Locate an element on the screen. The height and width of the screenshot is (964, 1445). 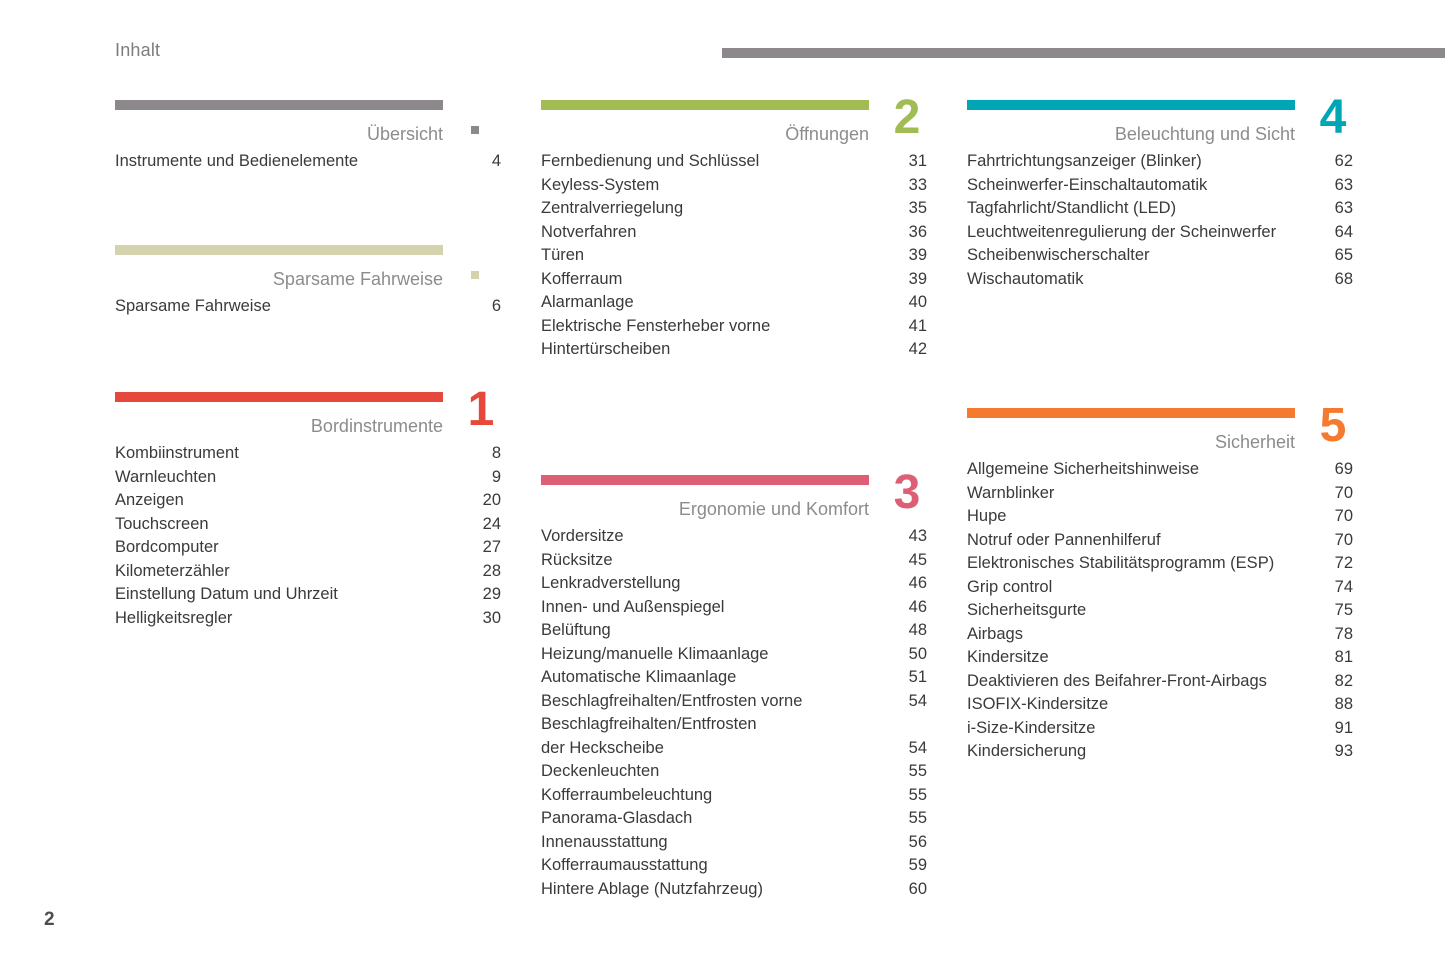
toc-entry-label: Panorama-Glasdach is located at coordinates (617, 818).